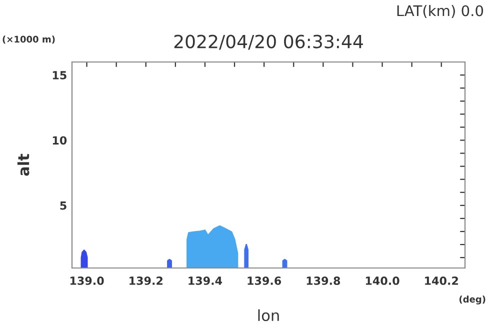 Image resolution: width=490 pixels, height=331 pixels. Describe the element at coordinates (59, 140) in the screenshot. I see `y-tick-label: 10` at that location.